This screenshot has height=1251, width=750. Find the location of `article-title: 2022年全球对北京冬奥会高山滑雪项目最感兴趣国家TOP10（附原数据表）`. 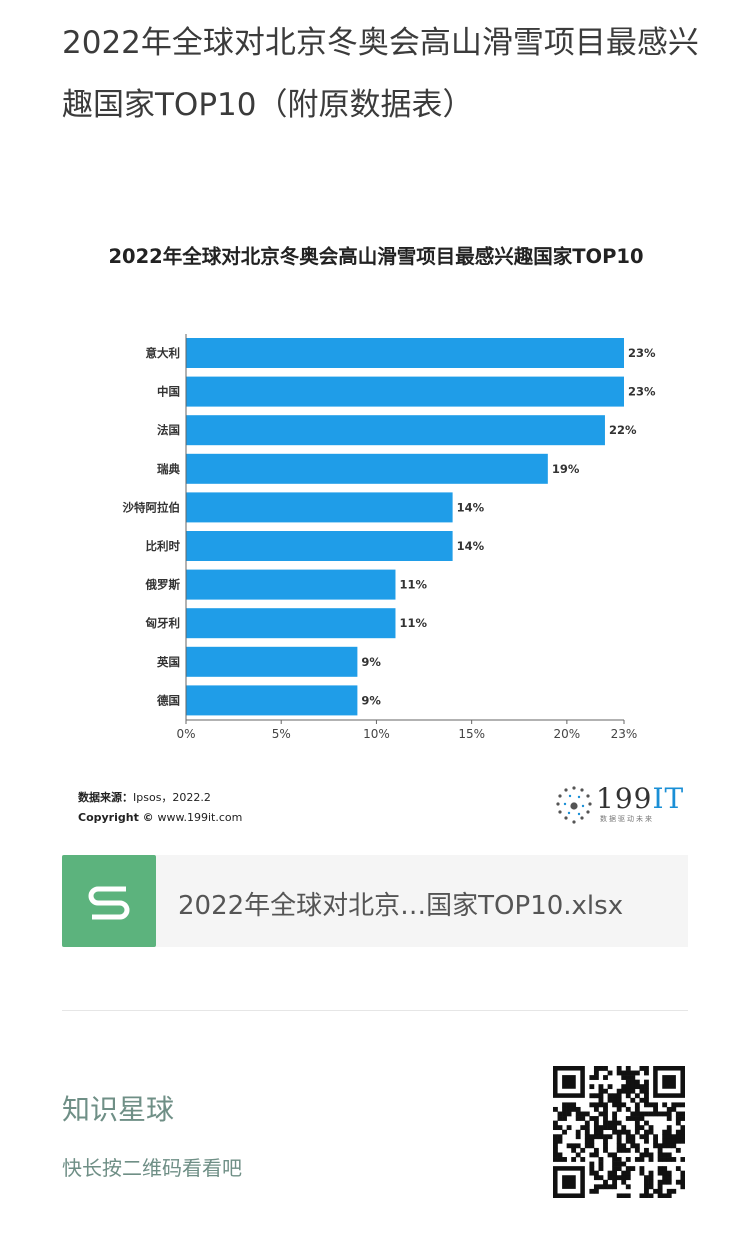

article-title: 2022年全球对北京冬奥会高山滑雪项目最感兴趣国家TOP10（附原数据表） is located at coordinates (380, 74).